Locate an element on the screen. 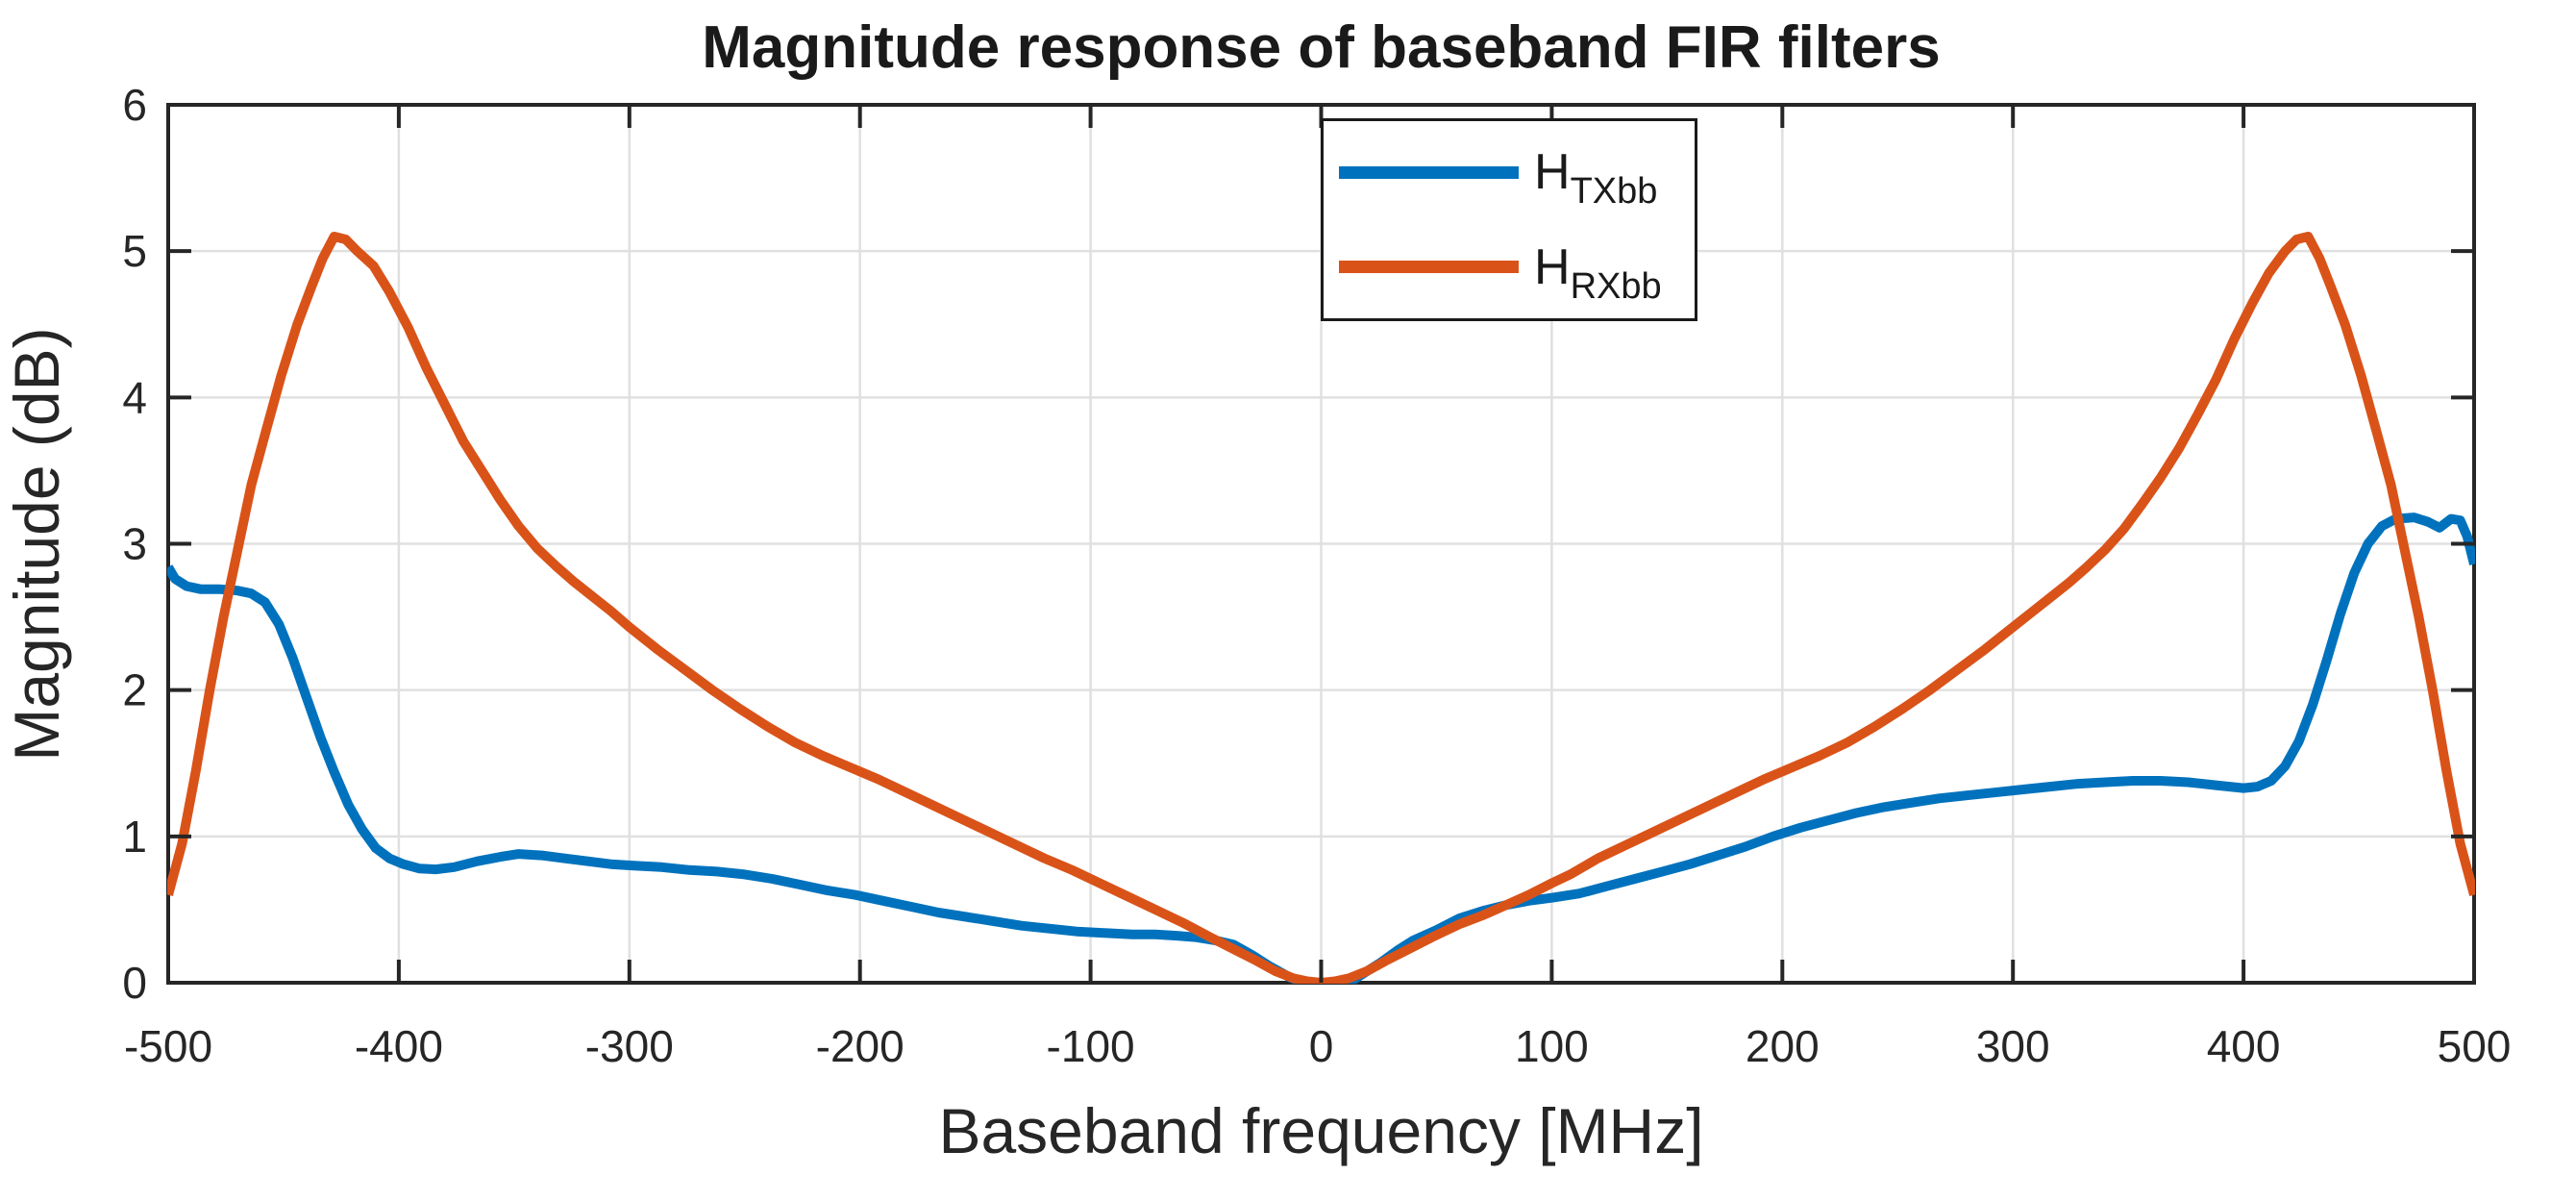 The height and width of the screenshot is (1201, 2576). legend-row-rxbb: HRXbb is located at coordinates (1510, 267).